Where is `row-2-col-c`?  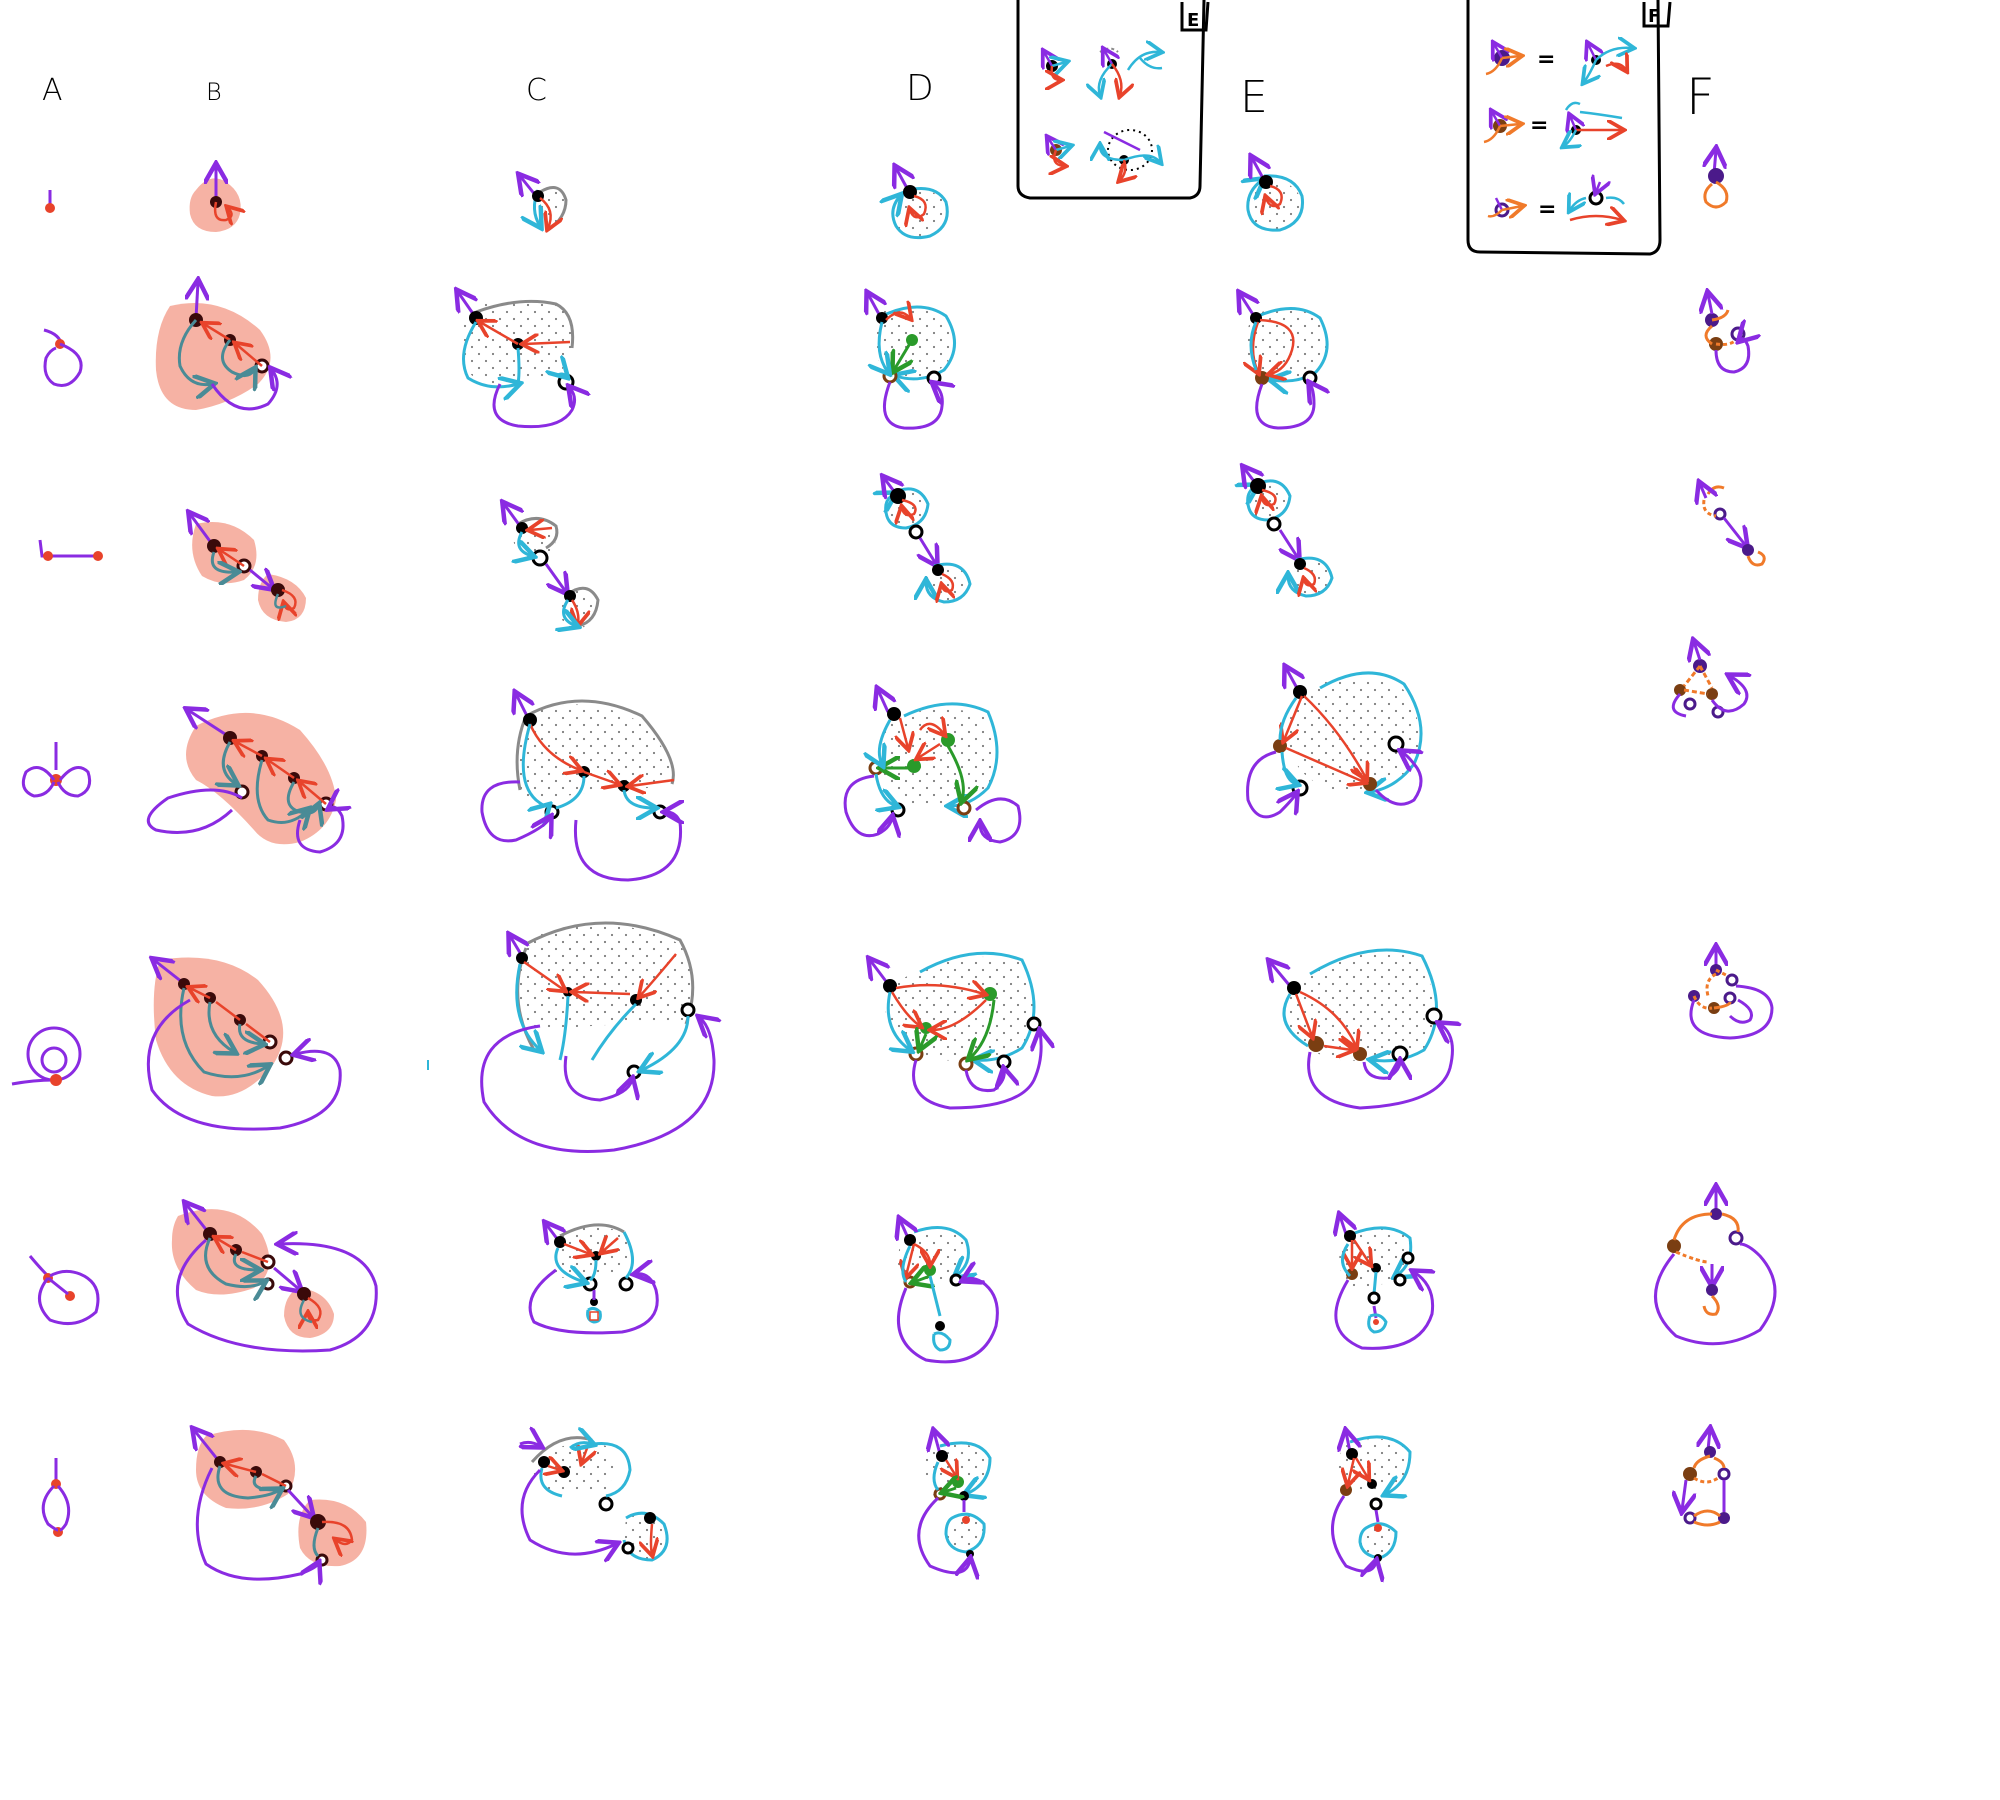 row-2-col-c is located at coordinates (516, 360).